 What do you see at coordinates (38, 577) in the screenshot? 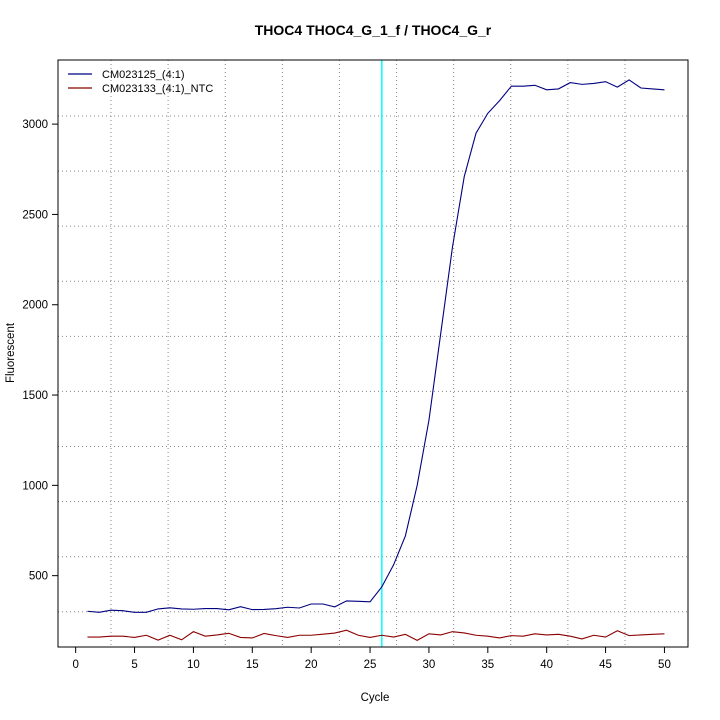
I see `y-tick-label: 500` at bounding box center [38, 577].